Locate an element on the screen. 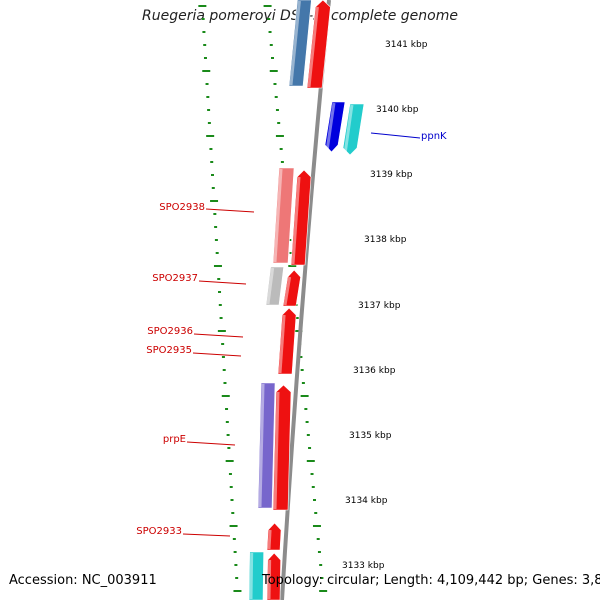 This screenshot has height=600, width=600. gene-label: SPO2936 is located at coordinates (170, 331).